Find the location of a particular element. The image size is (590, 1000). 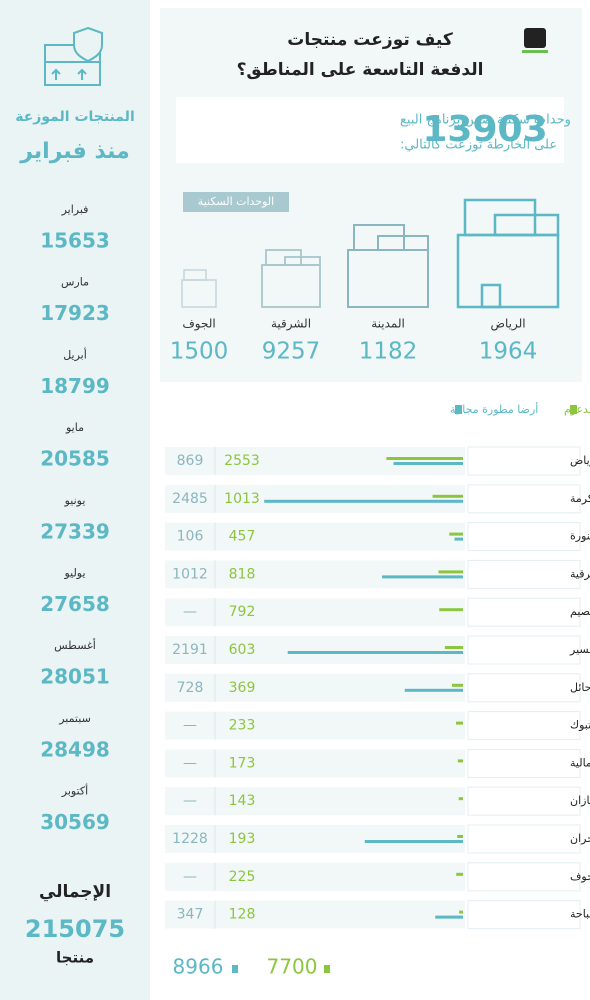

region-name: تبوك is located at coordinates (580, 725).